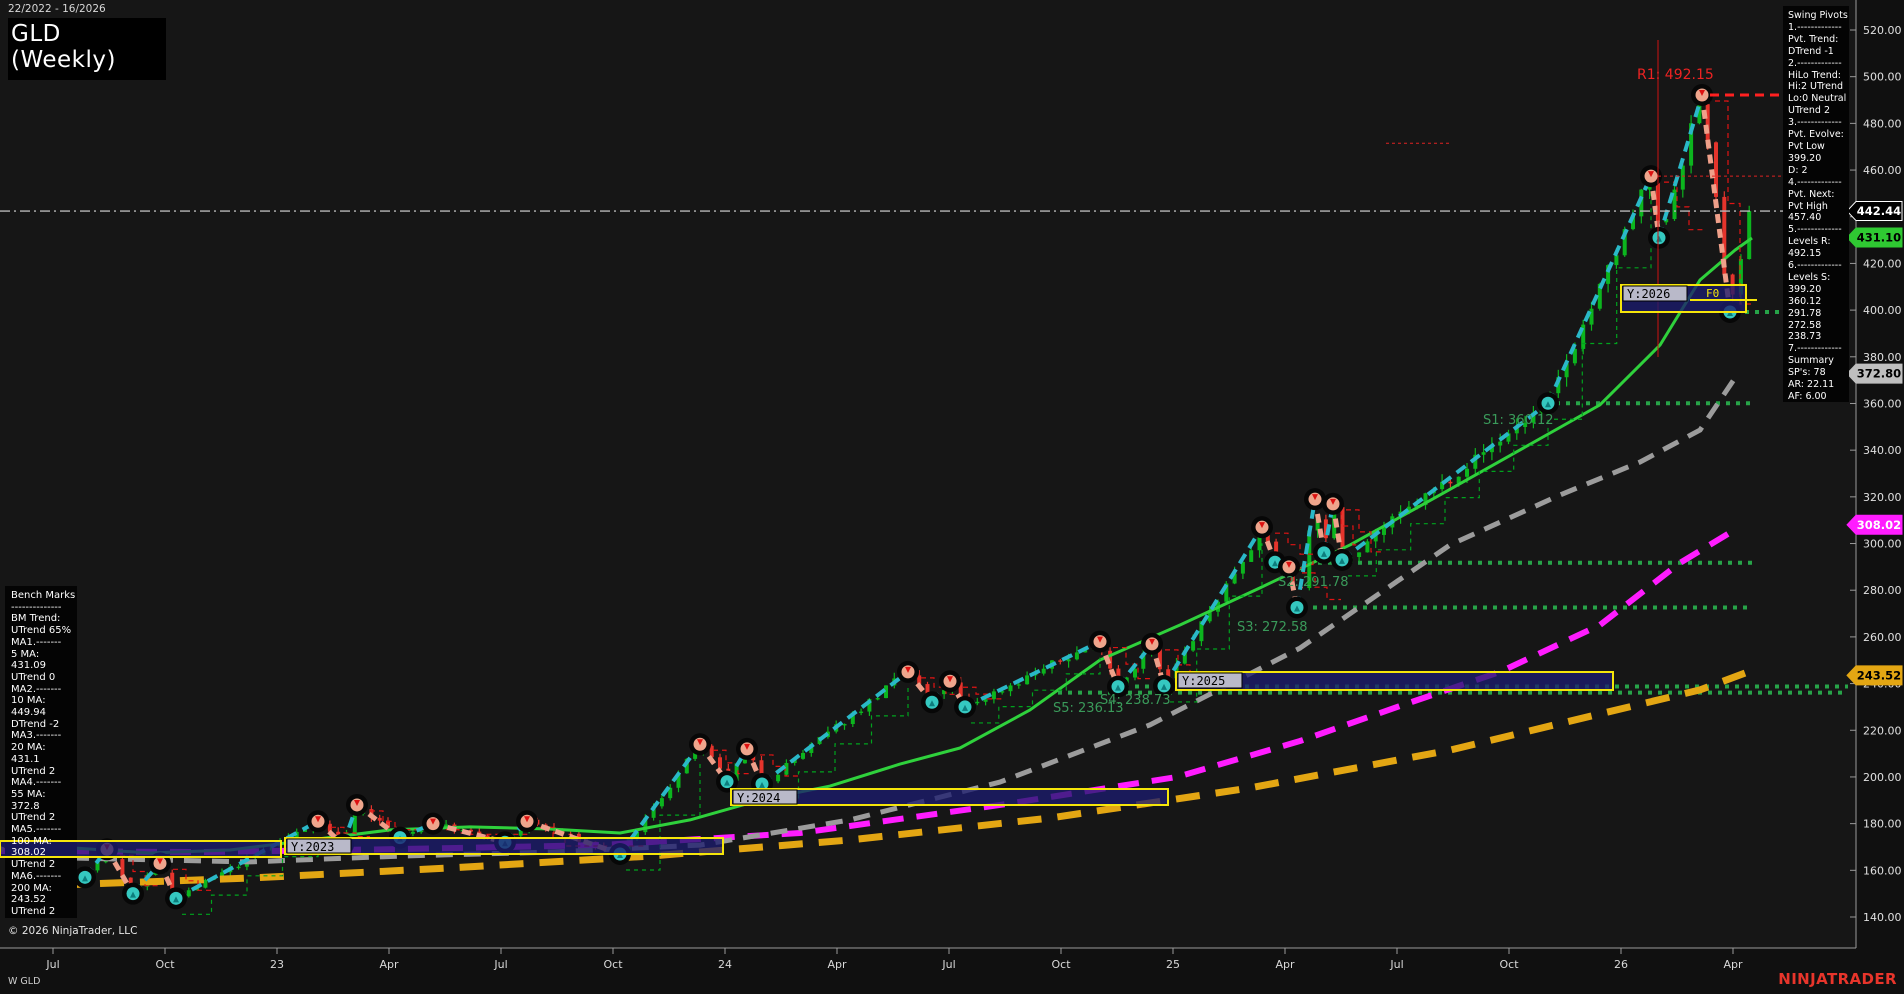 The image size is (1904, 994). What do you see at coordinates (1518, 420) in the screenshot?
I see `support-level-label: S1: 360.12` at bounding box center [1518, 420].